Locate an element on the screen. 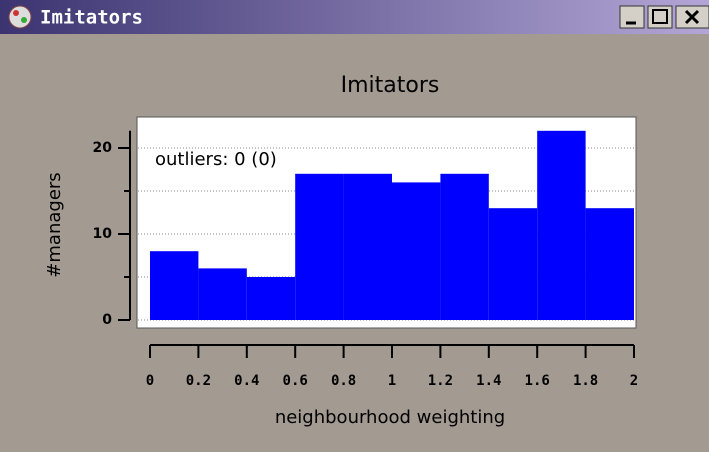  x-tick-label: 1.6 is located at coordinates (537, 381).